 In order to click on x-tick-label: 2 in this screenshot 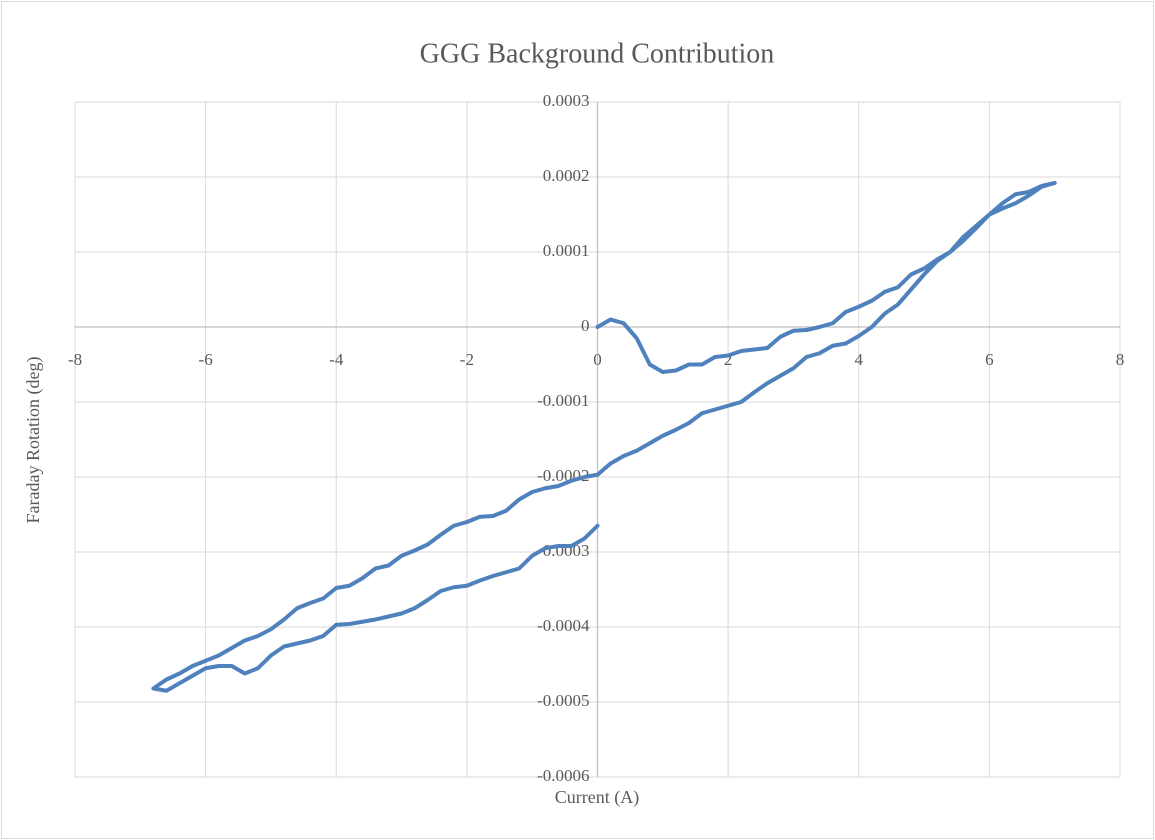, I will do `click(728, 359)`.